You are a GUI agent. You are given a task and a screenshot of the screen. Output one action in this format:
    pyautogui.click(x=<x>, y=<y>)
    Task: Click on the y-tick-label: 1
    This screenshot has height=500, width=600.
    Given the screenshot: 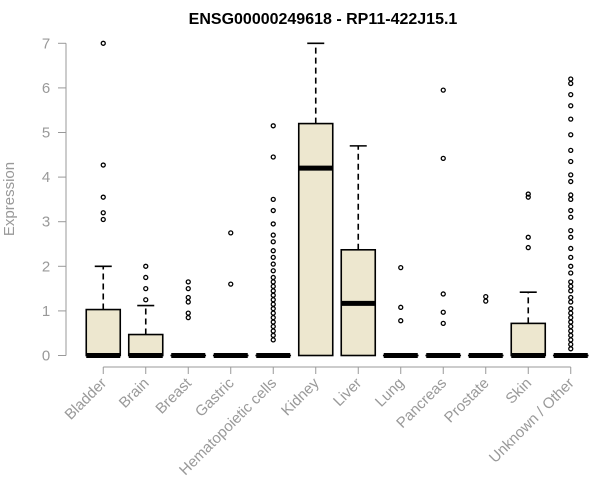 What is the action you would take?
    pyautogui.click(x=46, y=311)
    